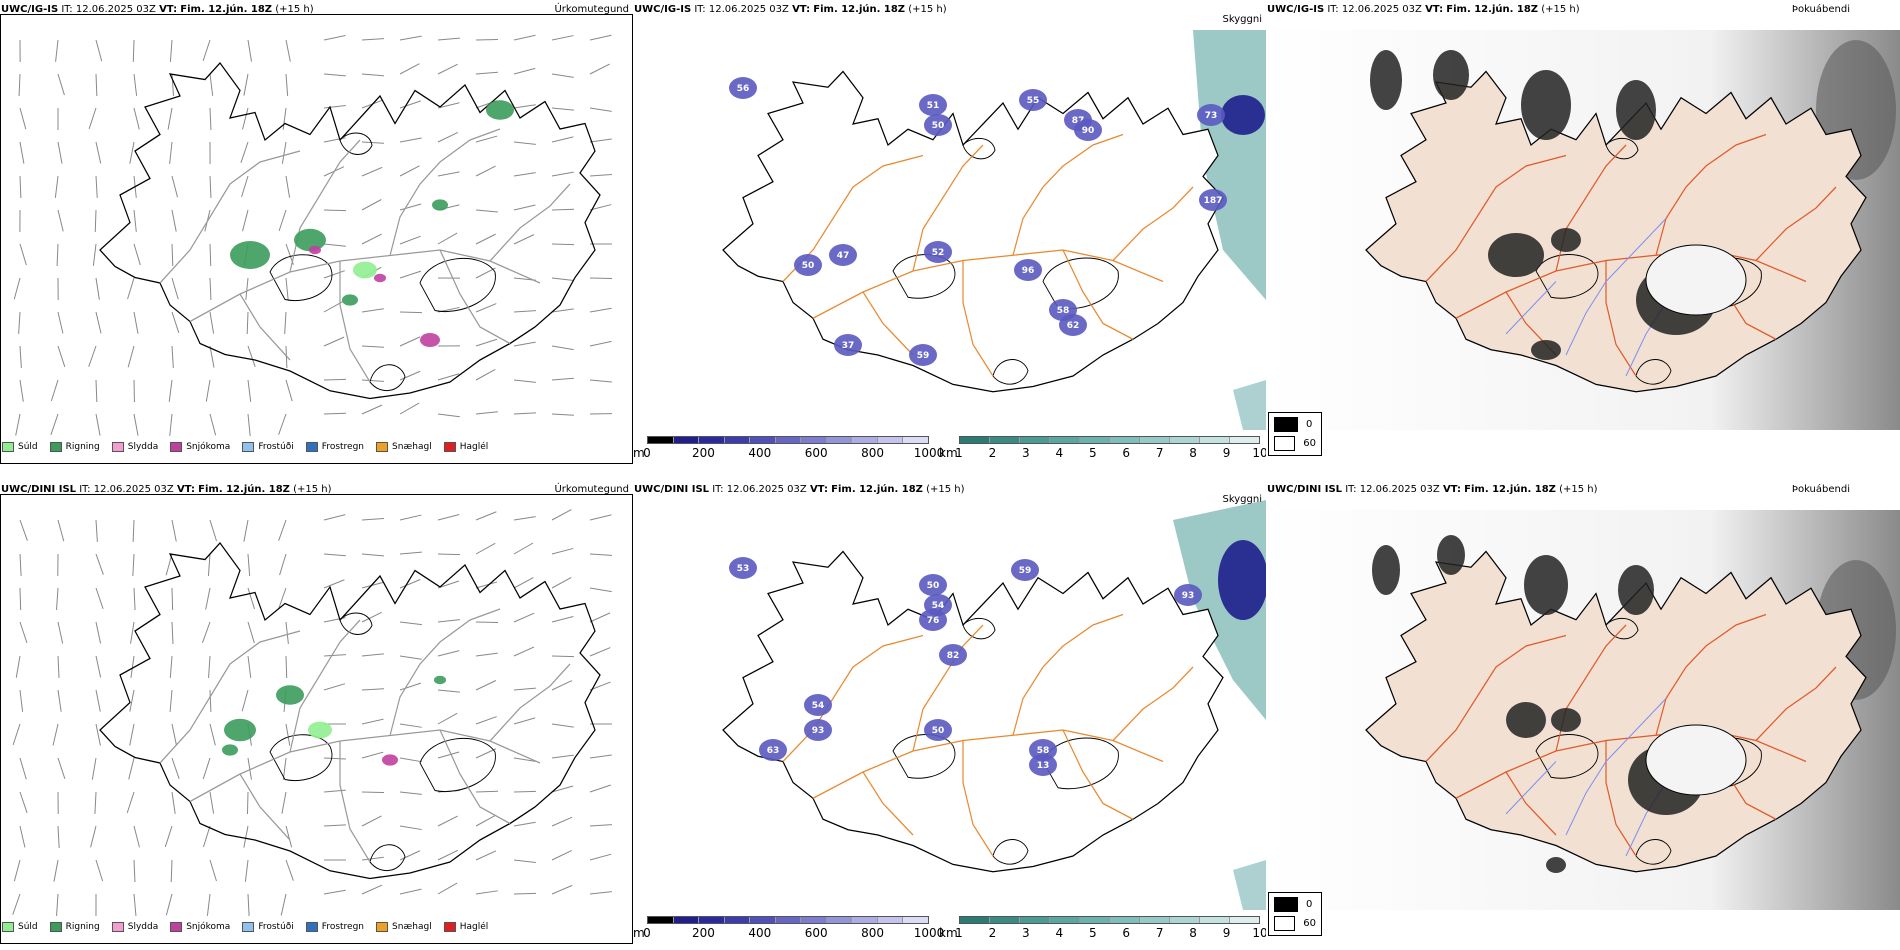  I want to click on legend-label: Súld, so click(28, 447).